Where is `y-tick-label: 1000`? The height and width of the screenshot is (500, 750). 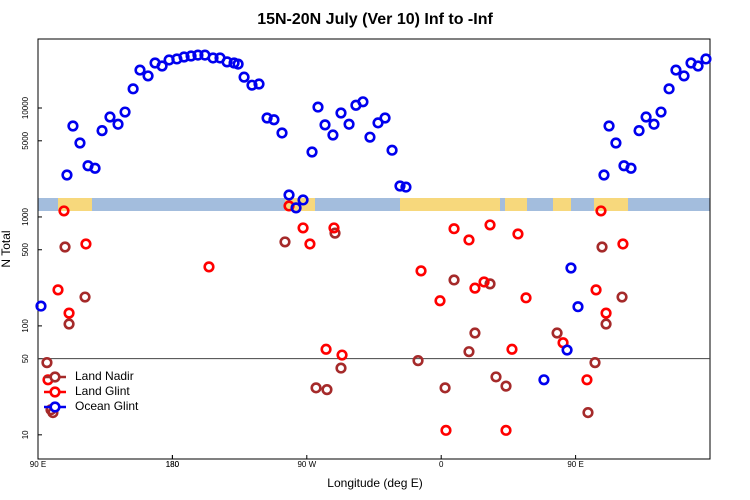
y-tick-label: 1000 is located at coordinates (25, 217).